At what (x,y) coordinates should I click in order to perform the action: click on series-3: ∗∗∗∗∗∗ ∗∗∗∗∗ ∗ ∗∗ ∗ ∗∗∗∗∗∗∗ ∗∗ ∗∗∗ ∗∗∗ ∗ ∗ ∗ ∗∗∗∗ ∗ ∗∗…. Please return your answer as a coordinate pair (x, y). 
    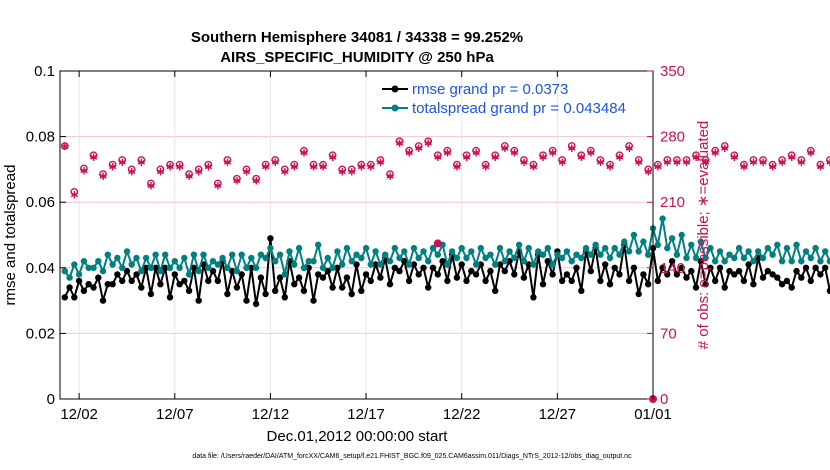
    Looking at the image, I should click on (445, 169).